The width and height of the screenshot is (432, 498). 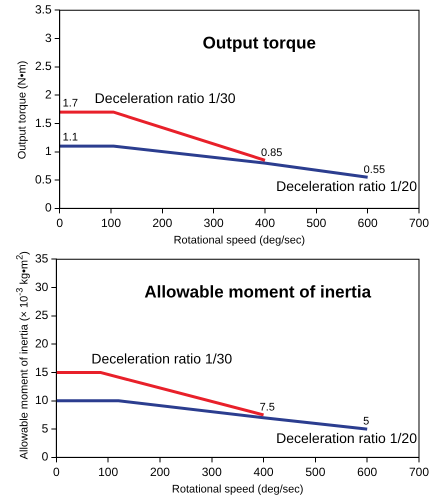 What do you see at coordinates (41, 371) in the screenshot?
I see `y-tick-label: 15` at bounding box center [41, 371].